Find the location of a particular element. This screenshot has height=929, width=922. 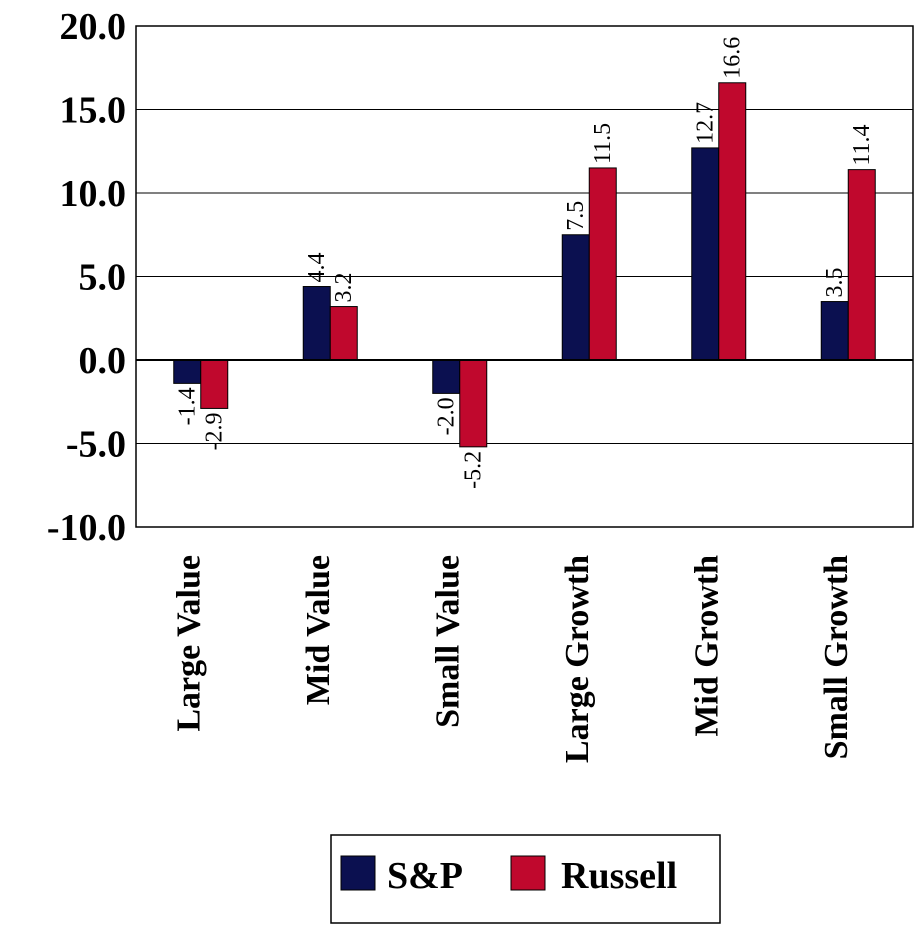

legend-swatch-russell is located at coordinates (528, 873).